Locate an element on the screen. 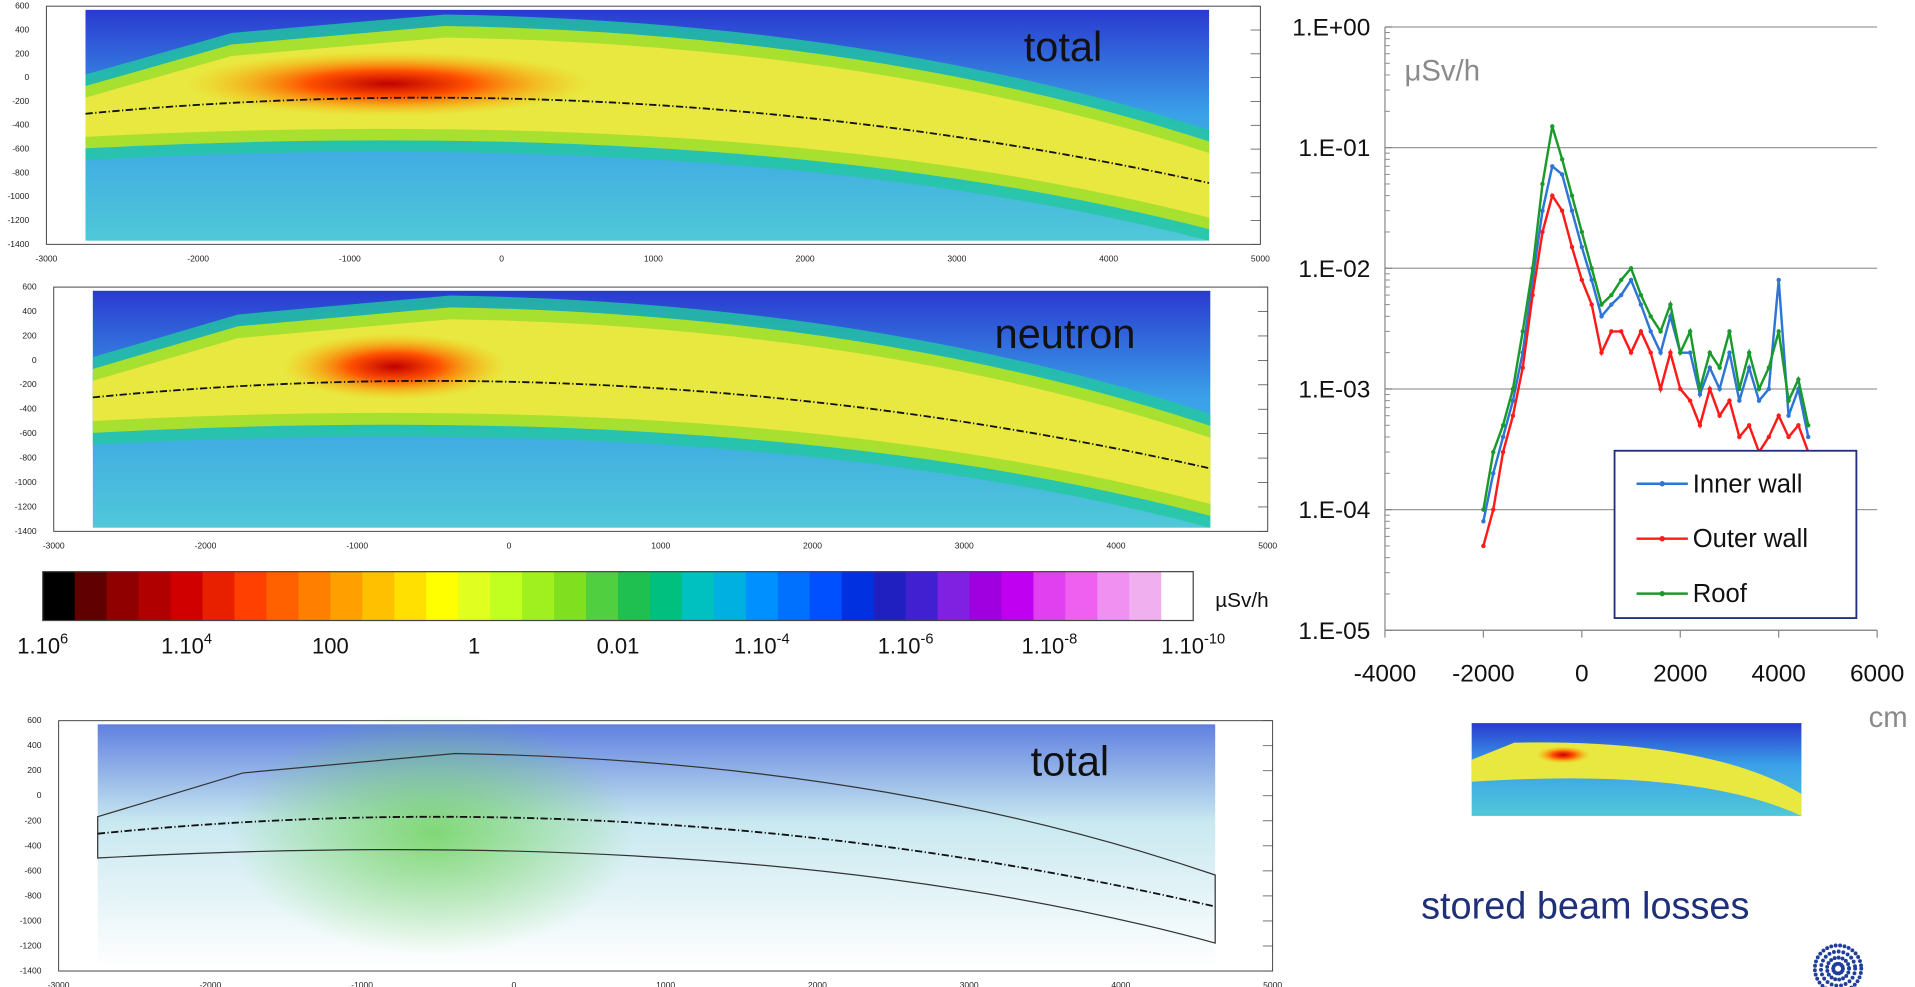 This screenshot has height=987, width=1915. map-glow is located at coordinates (433, 834).